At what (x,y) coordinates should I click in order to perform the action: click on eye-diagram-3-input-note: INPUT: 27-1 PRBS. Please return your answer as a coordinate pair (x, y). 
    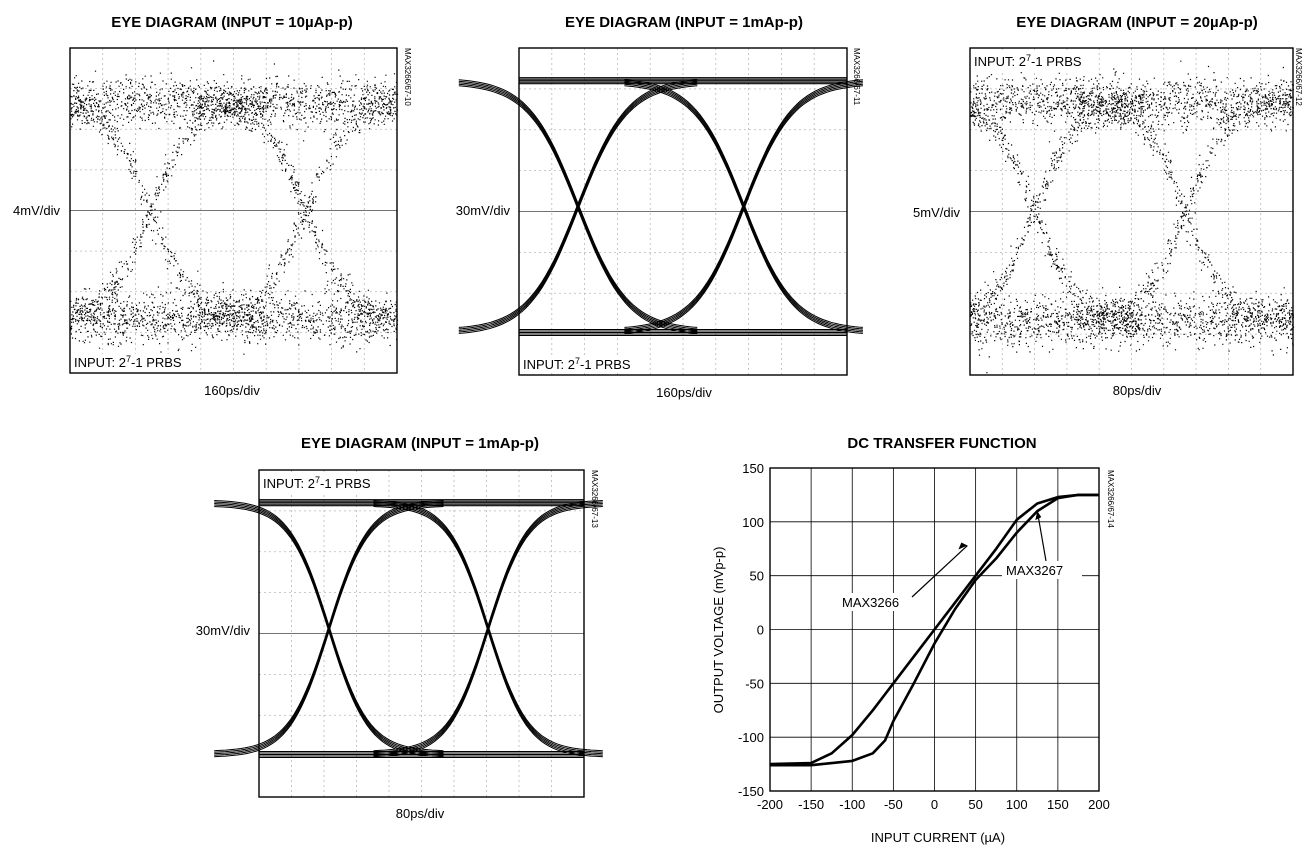
    Looking at the image, I should click on (1028, 61).